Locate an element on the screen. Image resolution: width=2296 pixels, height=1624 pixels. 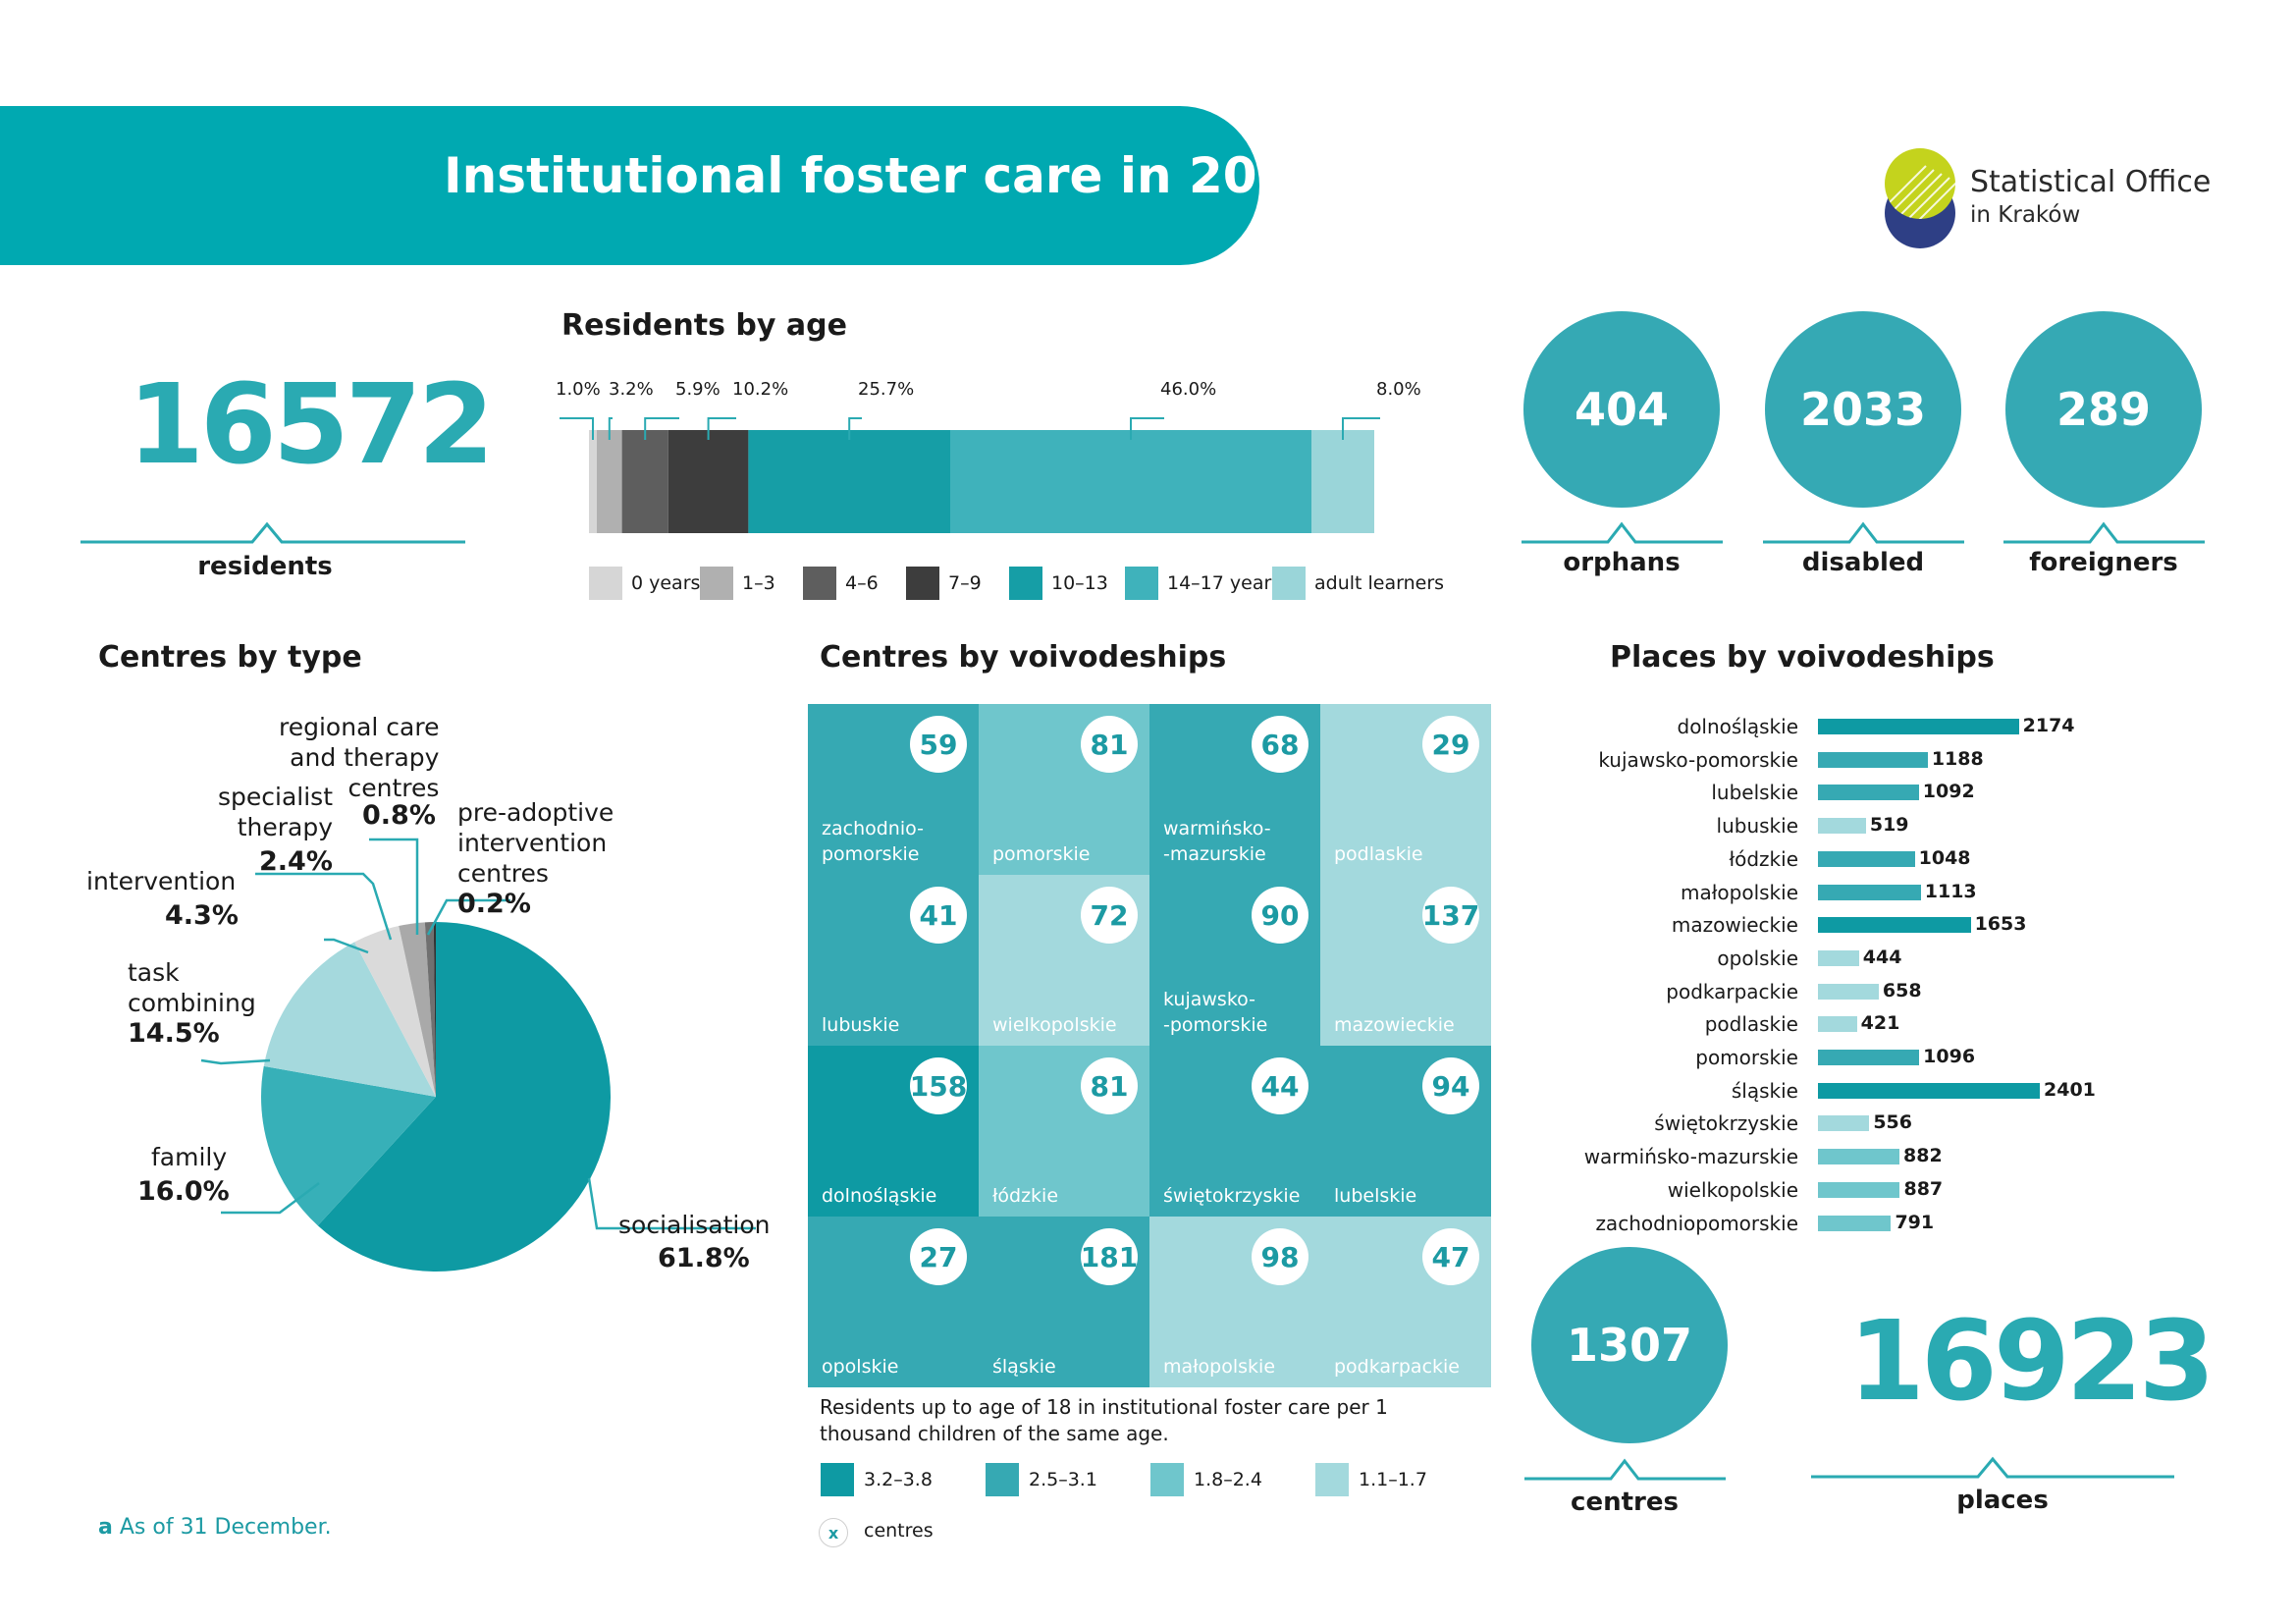
residents-value: 16572 is located at coordinates (311, 425).